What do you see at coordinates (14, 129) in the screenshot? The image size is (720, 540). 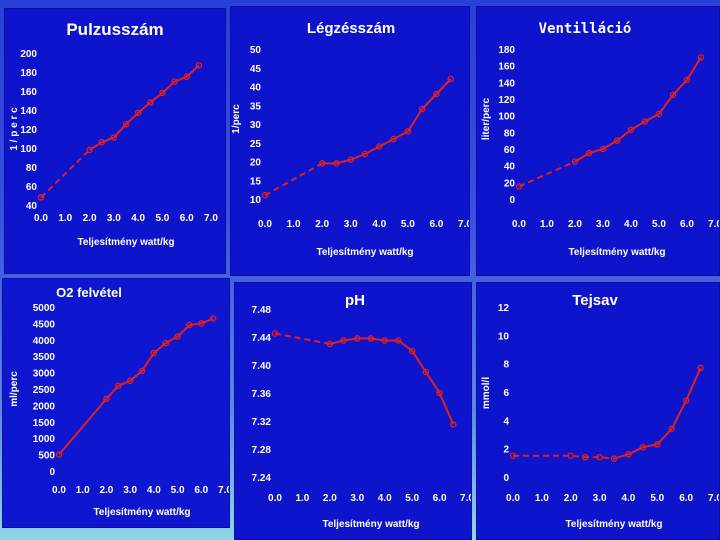 I see `y-axis-label: 1 / p e r c` at bounding box center [14, 129].